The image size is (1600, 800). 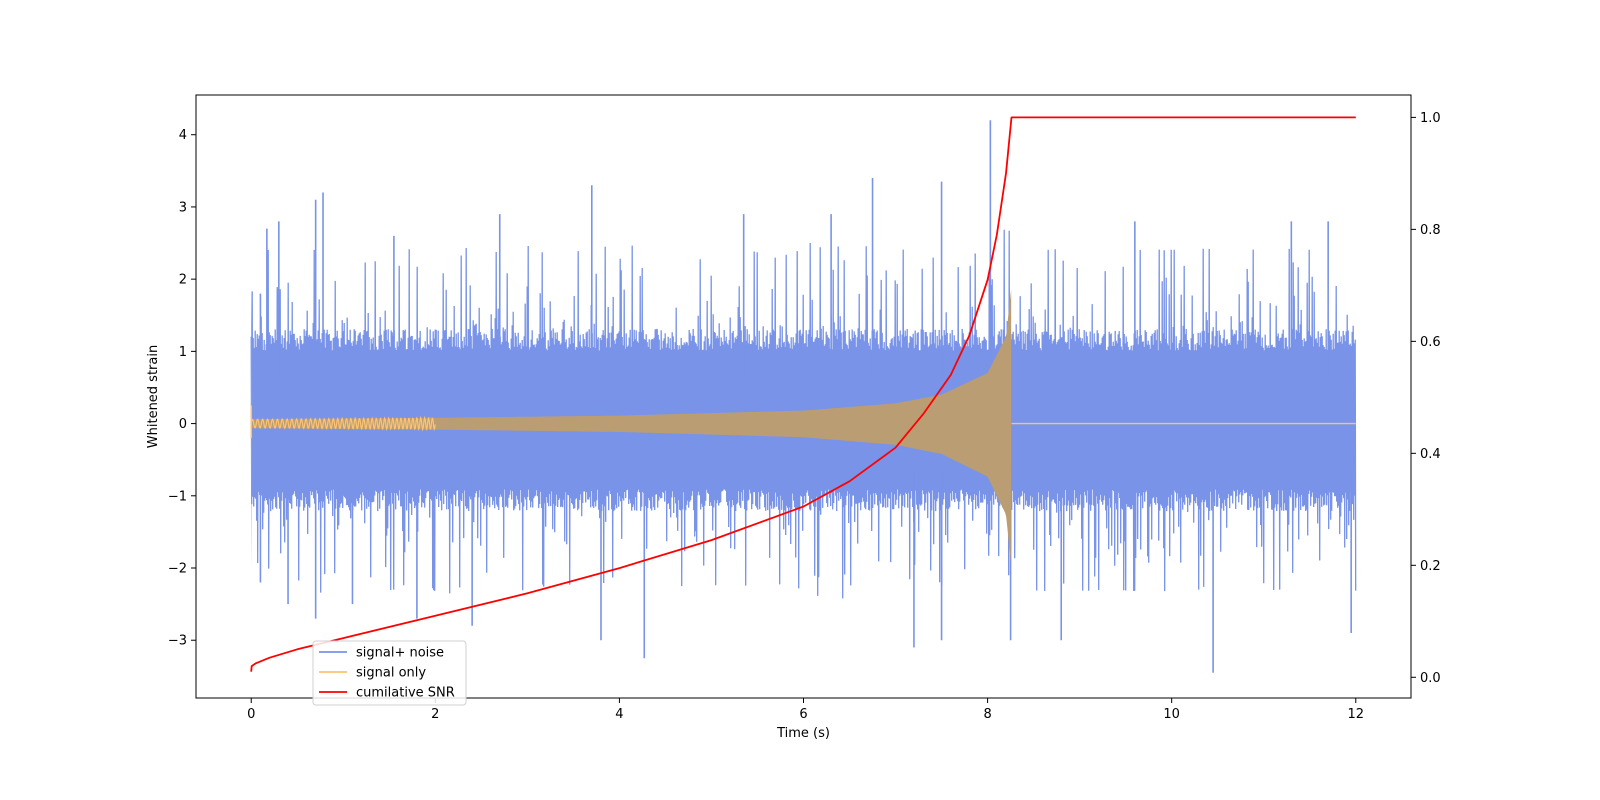 I want to click on y2-tick-label: 0.8, so click(x=1430, y=230).